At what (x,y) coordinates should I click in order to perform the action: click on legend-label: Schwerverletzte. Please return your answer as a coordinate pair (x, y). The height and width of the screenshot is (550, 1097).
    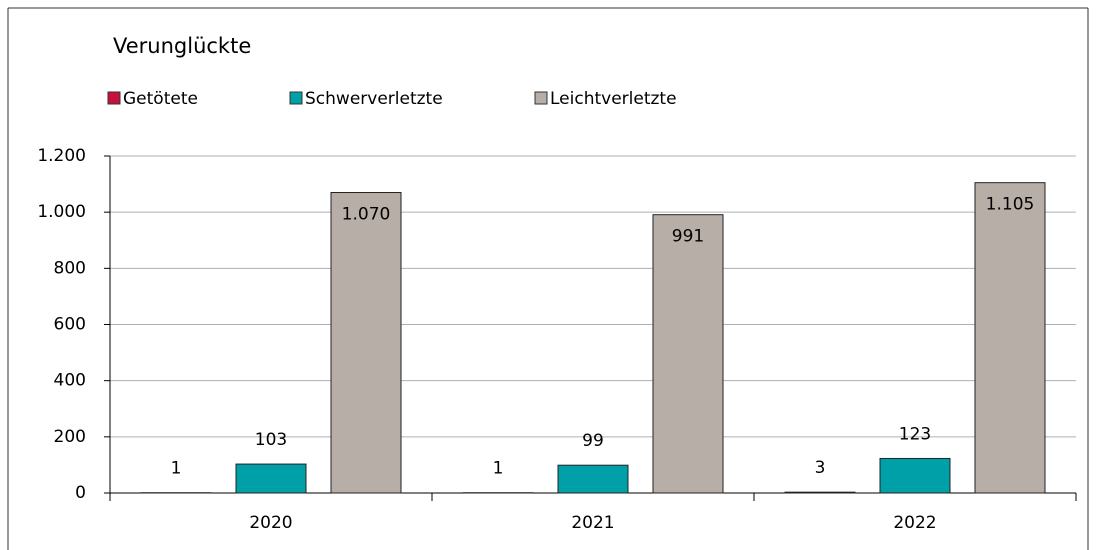
    Looking at the image, I should click on (374, 99).